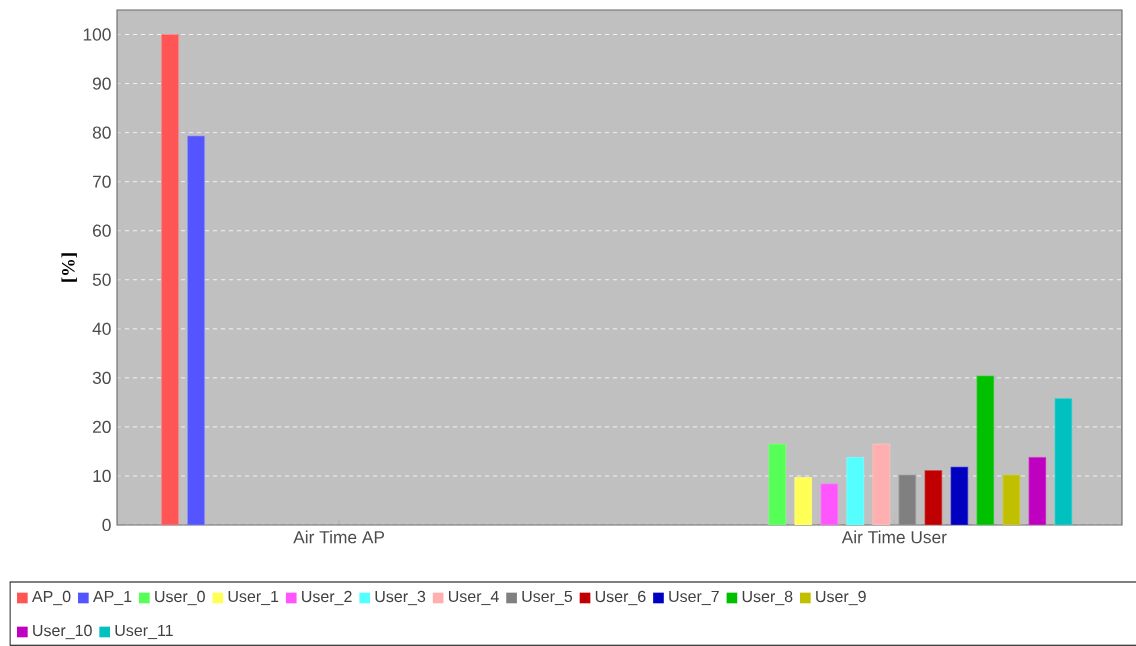 The image size is (1136, 646). I want to click on y-tick-label: 50, so click(101, 279).